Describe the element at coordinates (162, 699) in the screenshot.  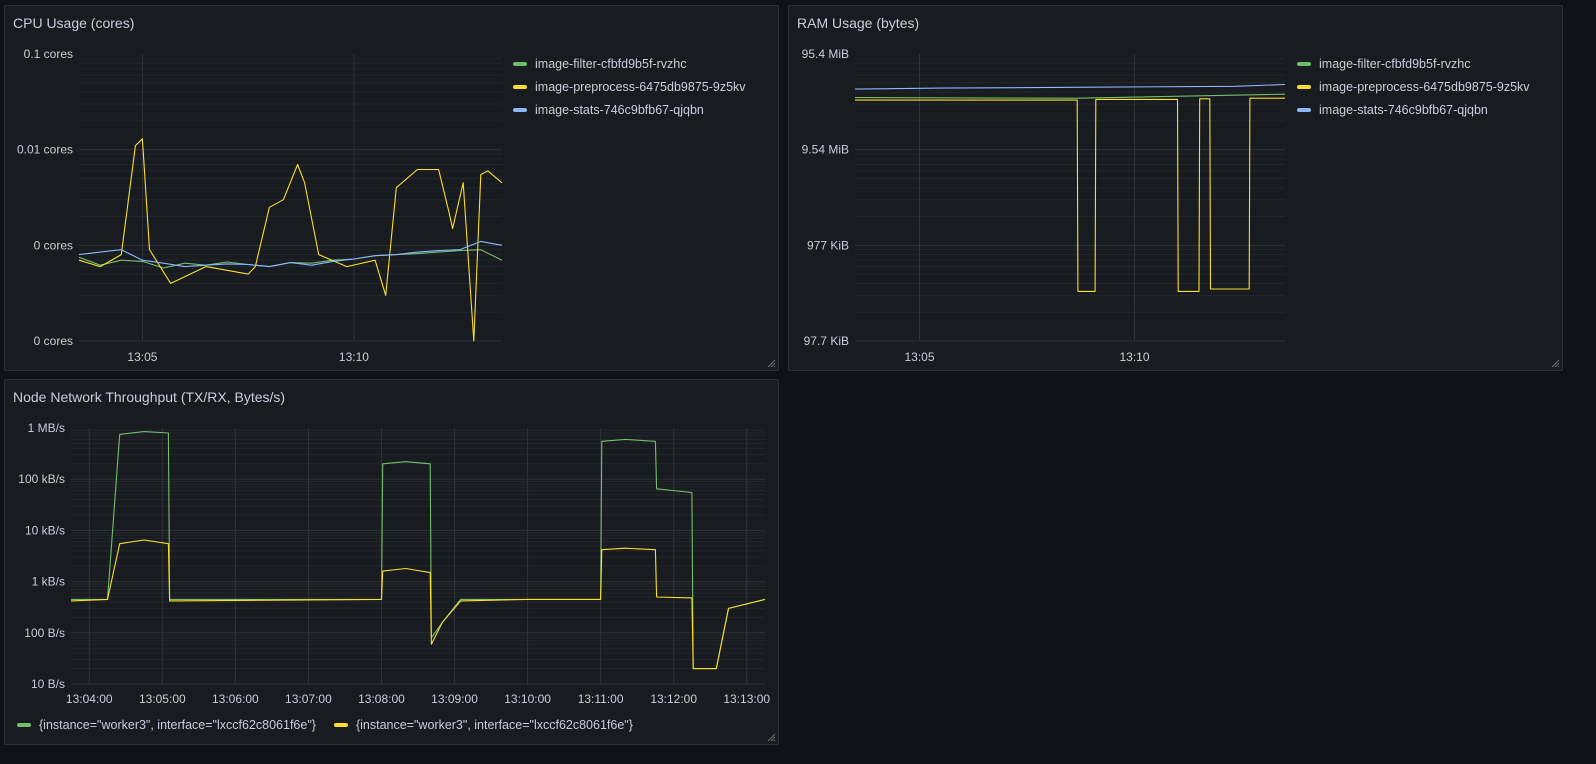
I see `x-tick-label: 13:05:00` at that location.